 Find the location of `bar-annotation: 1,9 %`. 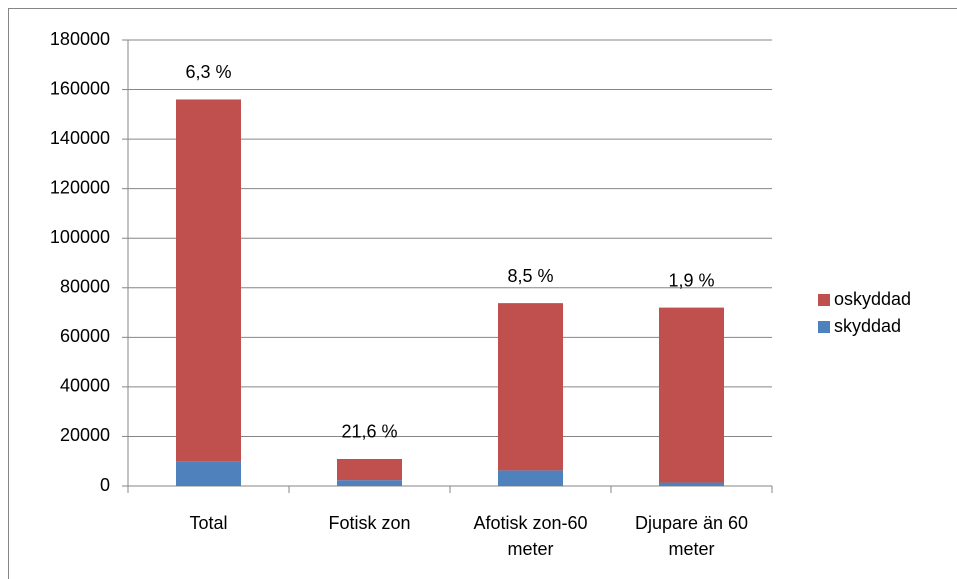

bar-annotation: 1,9 % is located at coordinates (691, 280).